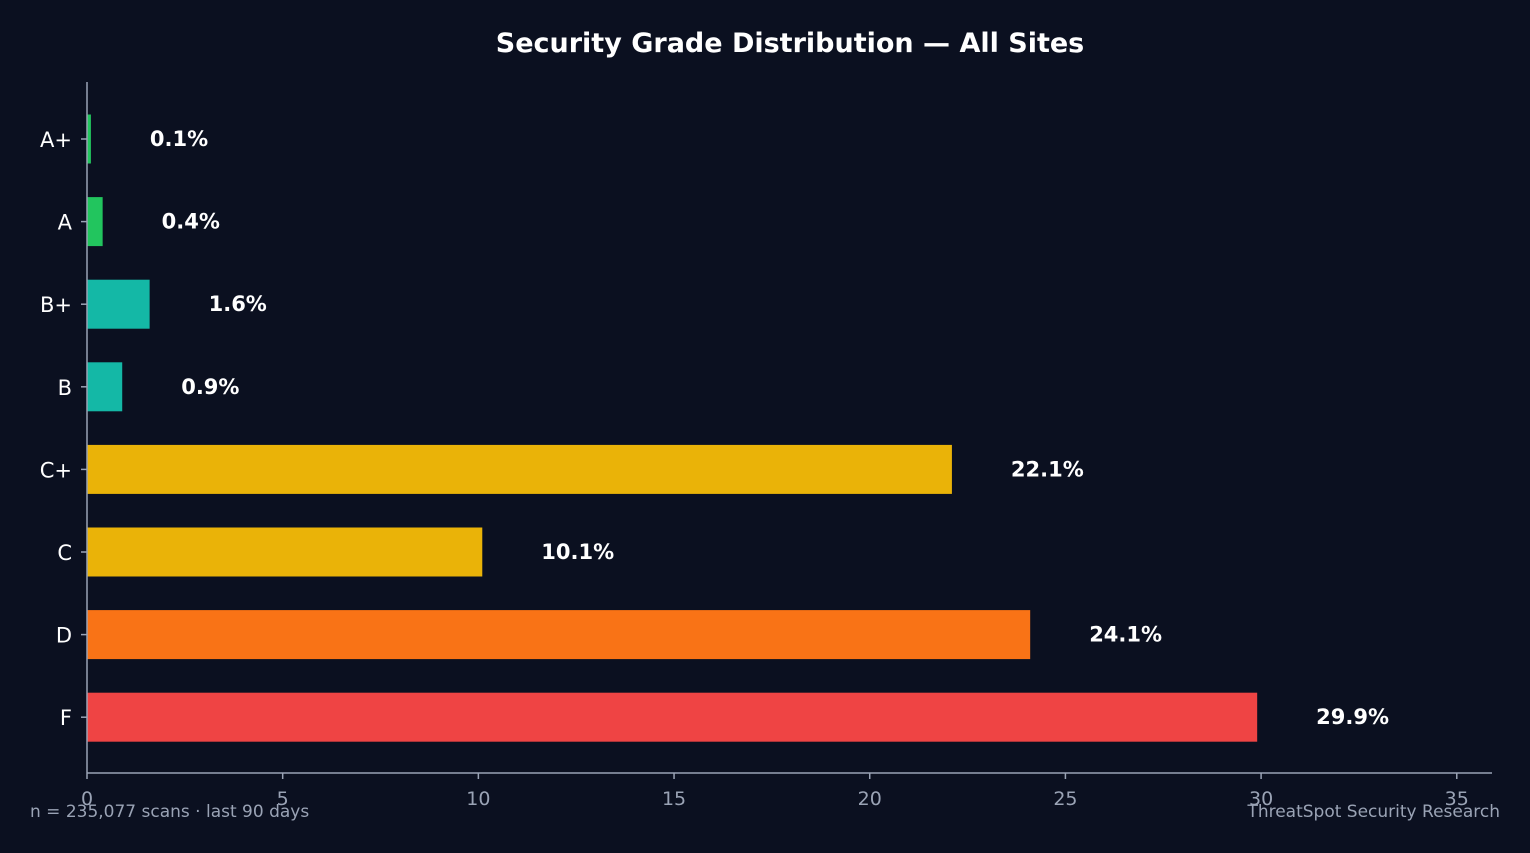 The image size is (1530, 853). What do you see at coordinates (64, 553) in the screenshot?
I see `y-tick-label-c: C` at bounding box center [64, 553].